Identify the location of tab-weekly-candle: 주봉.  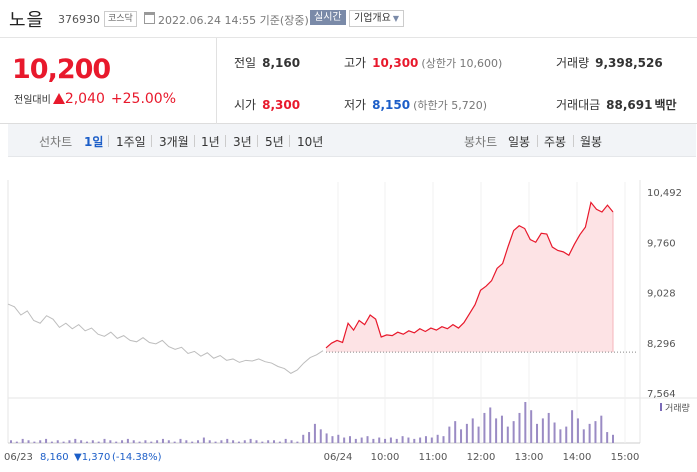
(555, 142).